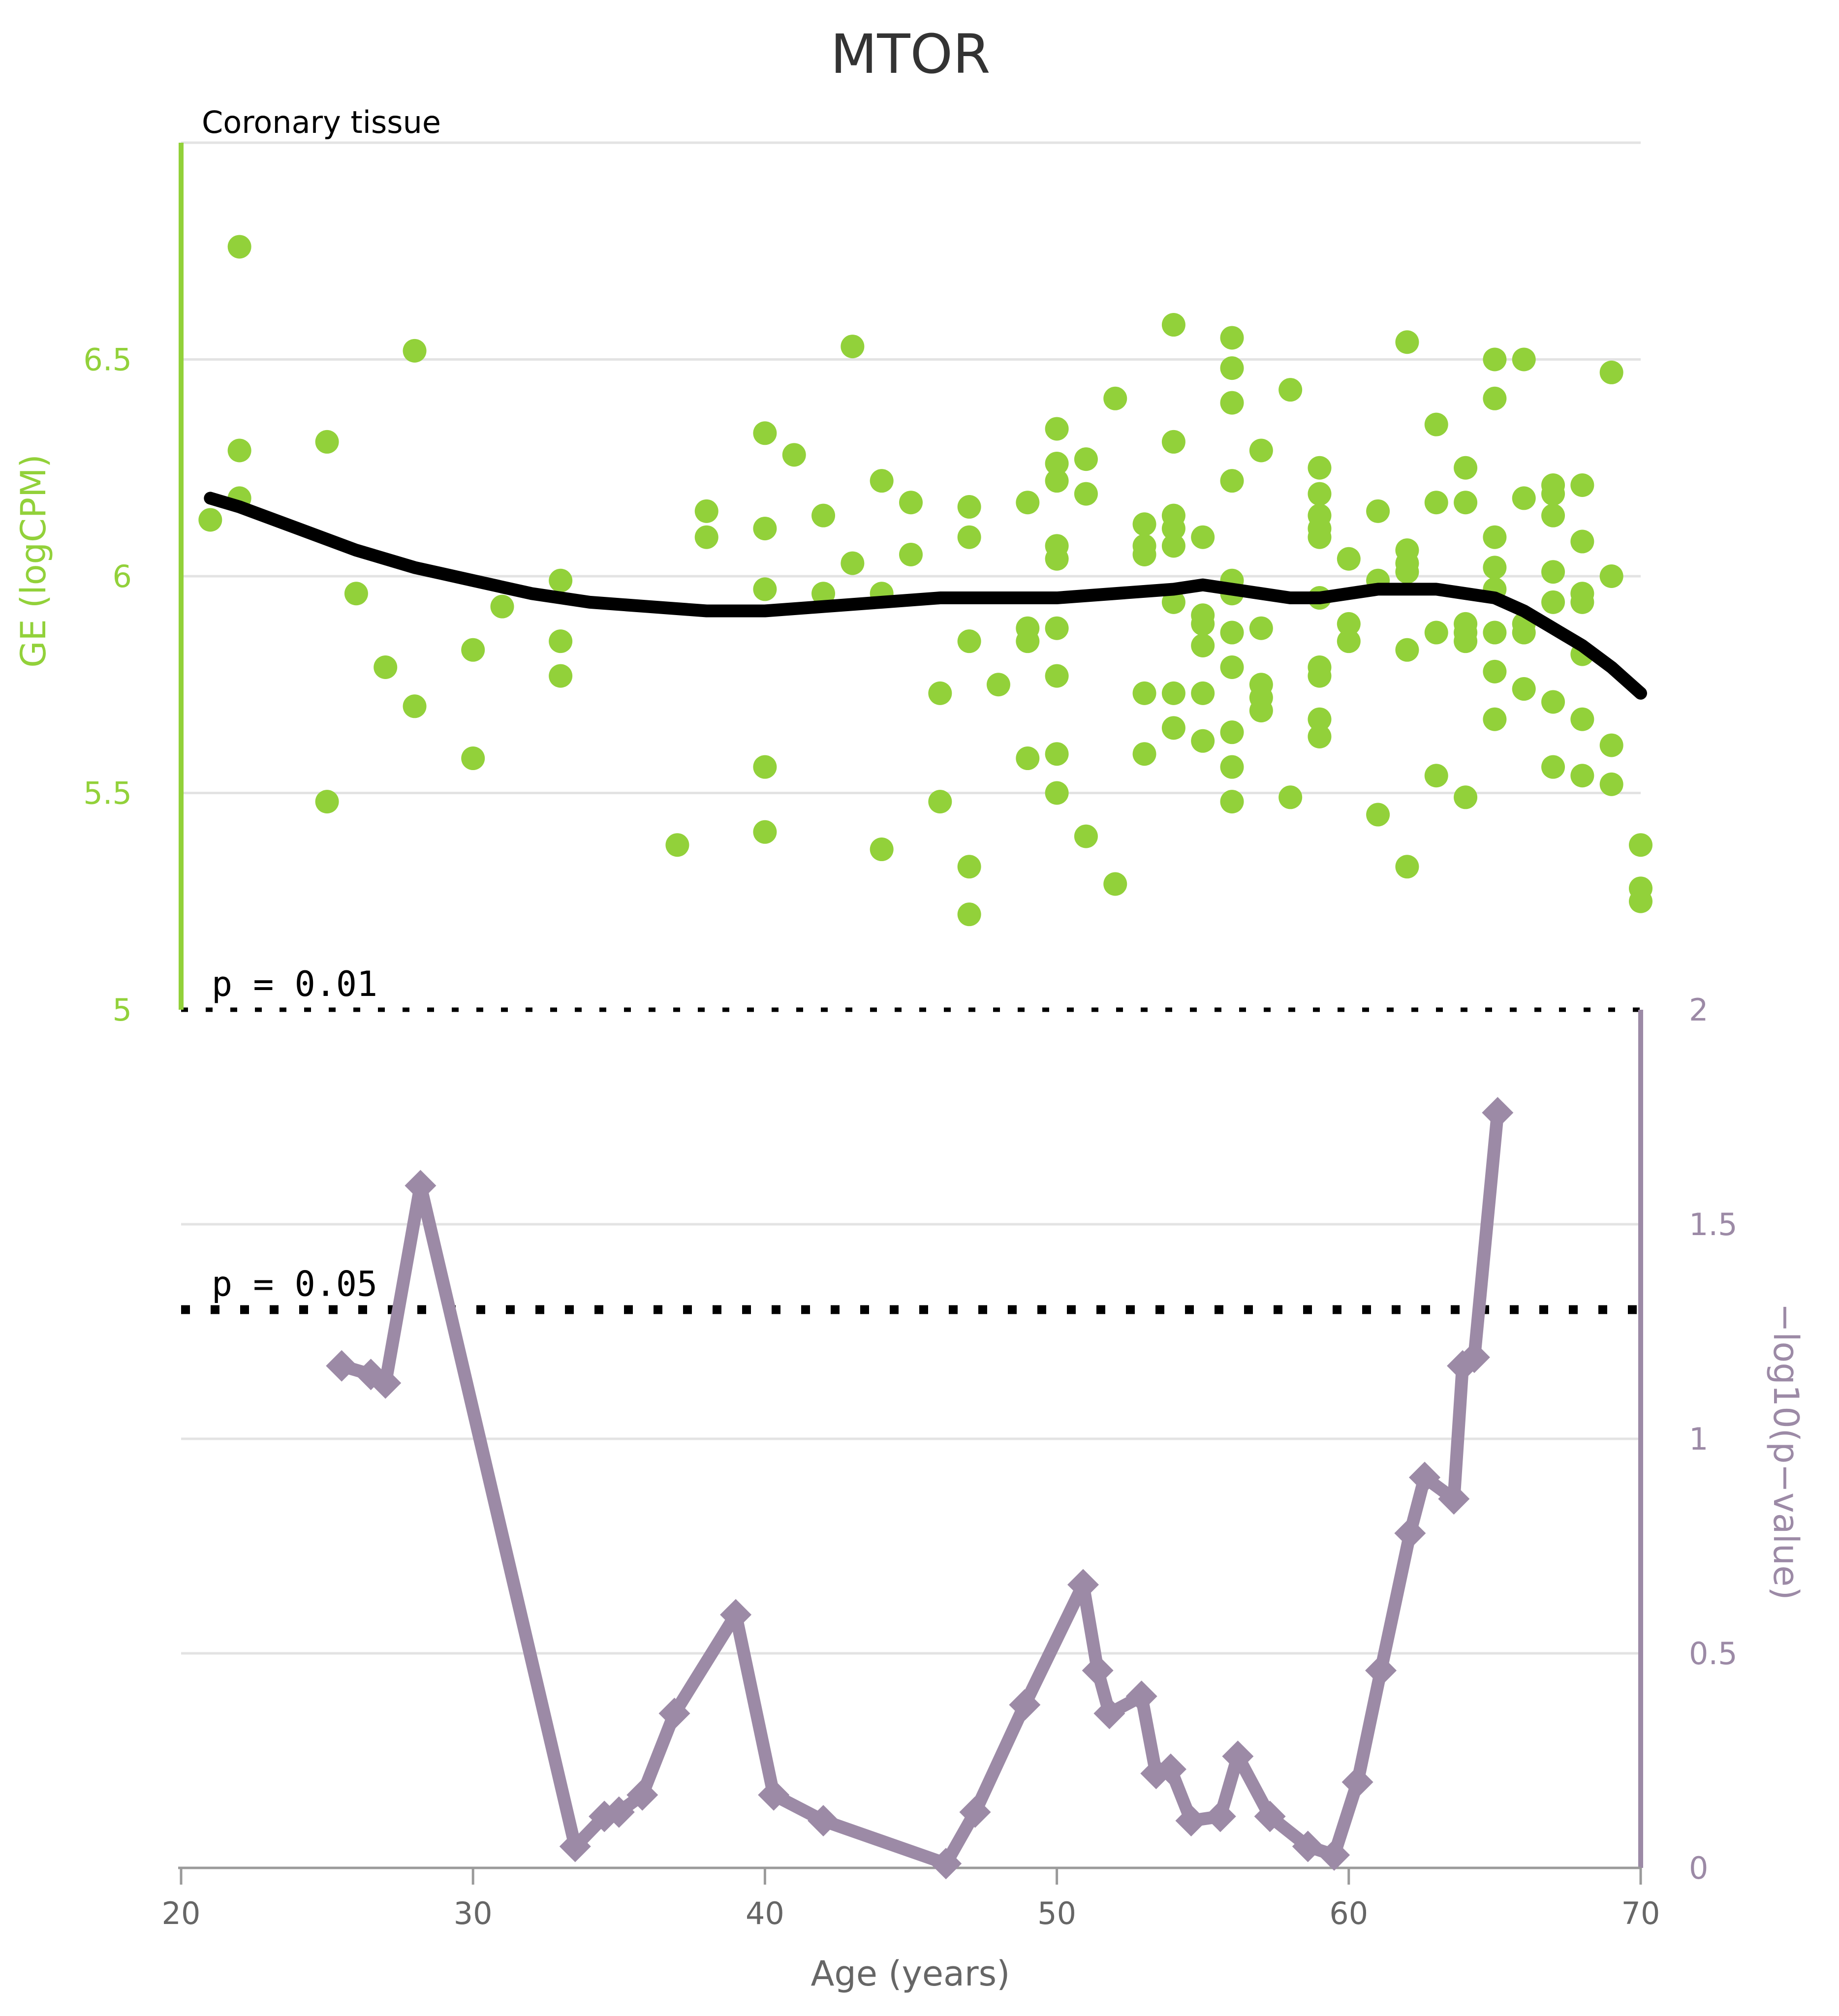 This screenshot has height=2016, width=1839. What do you see at coordinates (108, 685) in the screenshot?
I see `ge-ticks: 5 5.5 6 6.5` at bounding box center [108, 685].